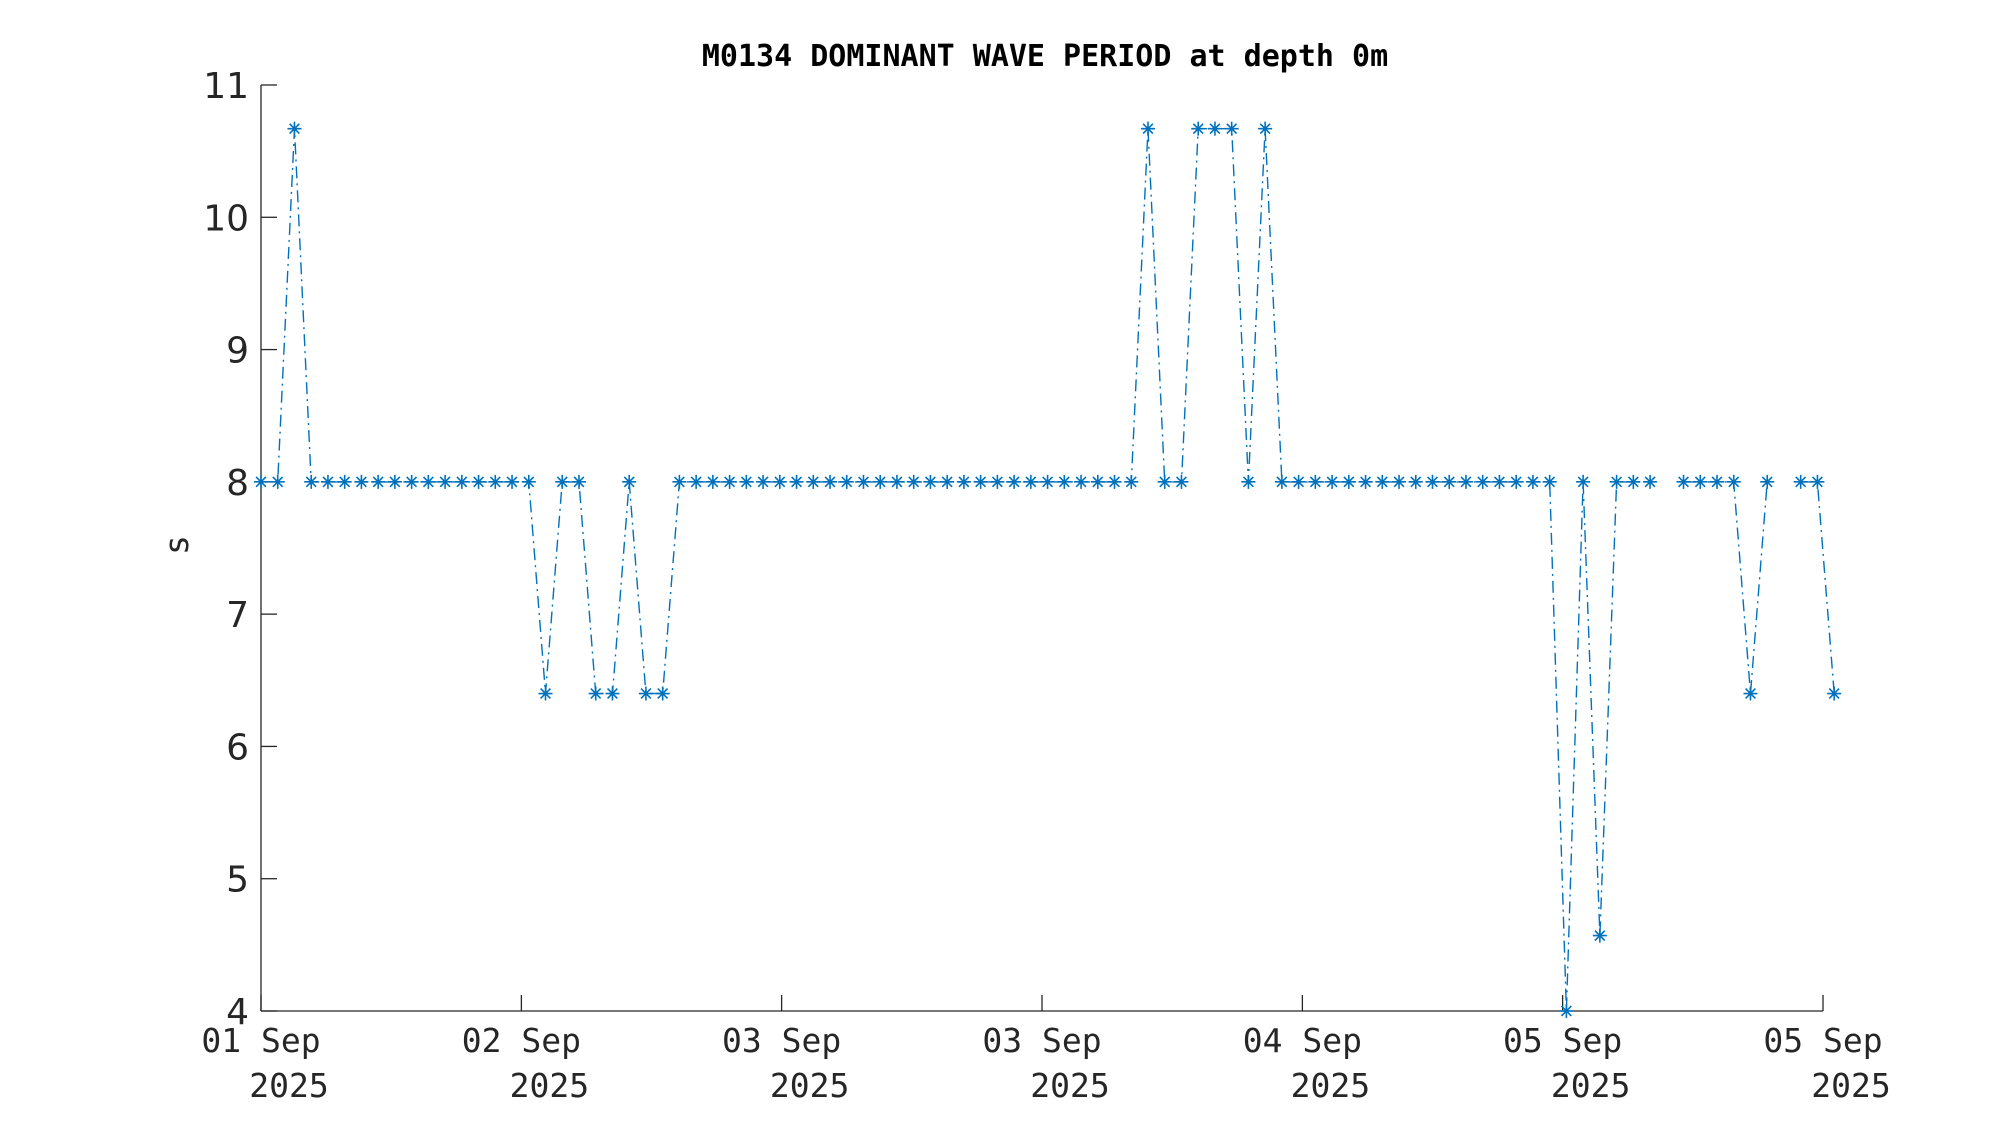 The height and width of the screenshot is (1125, 2000). Describe the element at coordinates (237, 1012) in the screenshot. I see `y-tick-label: 4` at that location.